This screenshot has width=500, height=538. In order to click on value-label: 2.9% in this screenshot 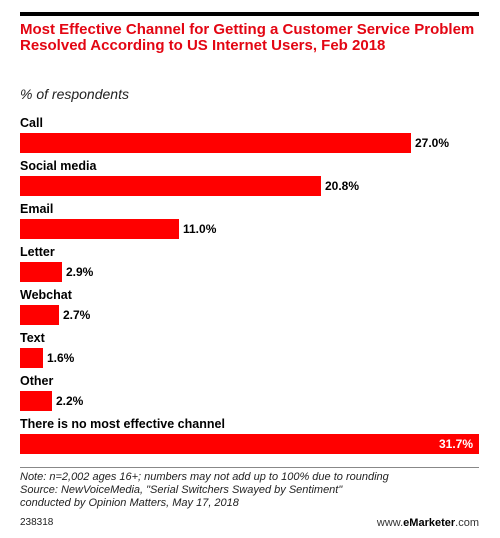, I will do `click(80, 272)`.